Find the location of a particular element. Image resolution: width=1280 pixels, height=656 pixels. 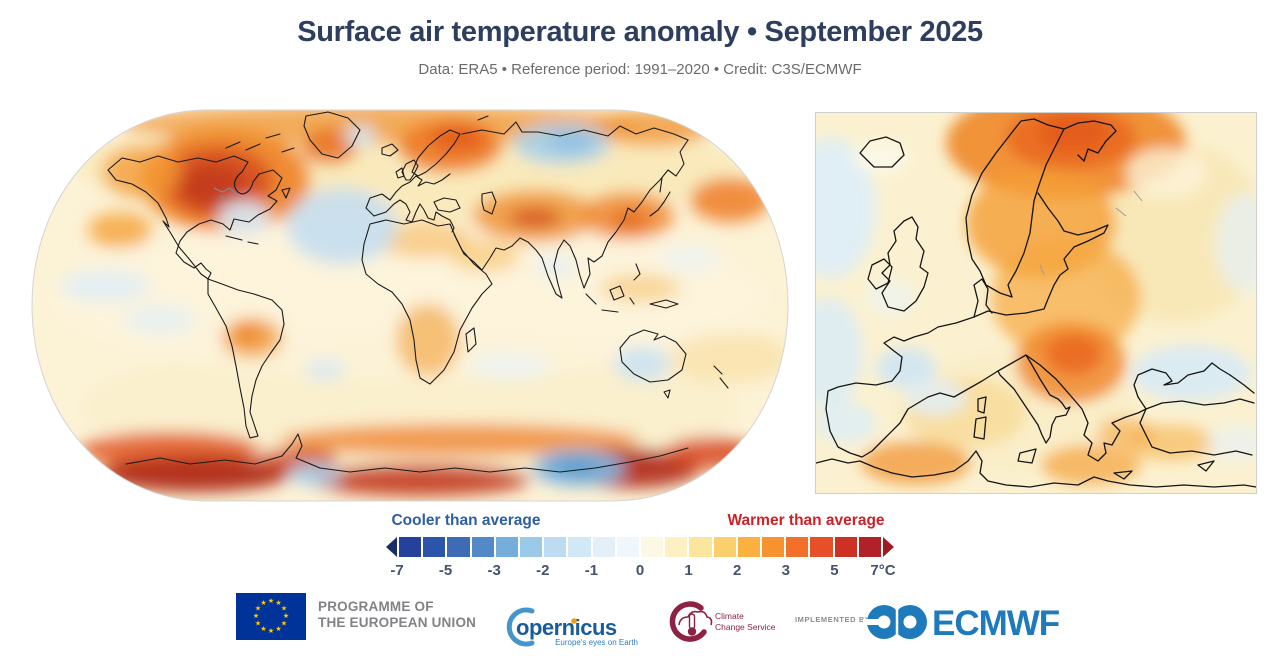

colorbar-tick: -2 is located at coordinates (543, 570).